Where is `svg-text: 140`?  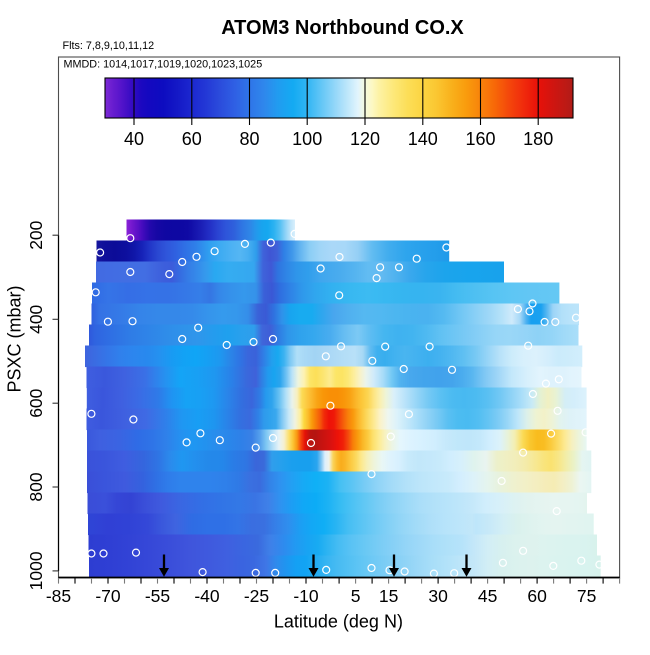 svg-text: 140 is located at coordinates (423, 139).